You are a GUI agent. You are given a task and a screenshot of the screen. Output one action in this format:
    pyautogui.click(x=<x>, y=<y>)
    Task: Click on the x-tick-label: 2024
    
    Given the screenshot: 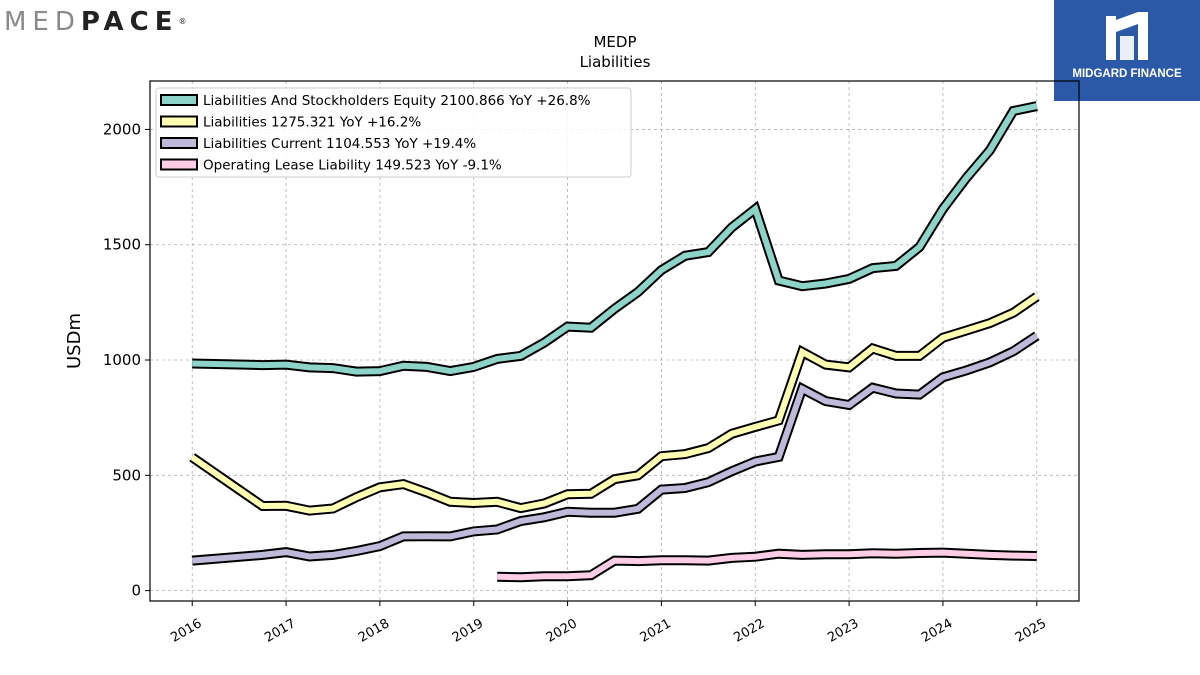 What is the action you would take?
    pyautogui.click(x=937, y=631)
    